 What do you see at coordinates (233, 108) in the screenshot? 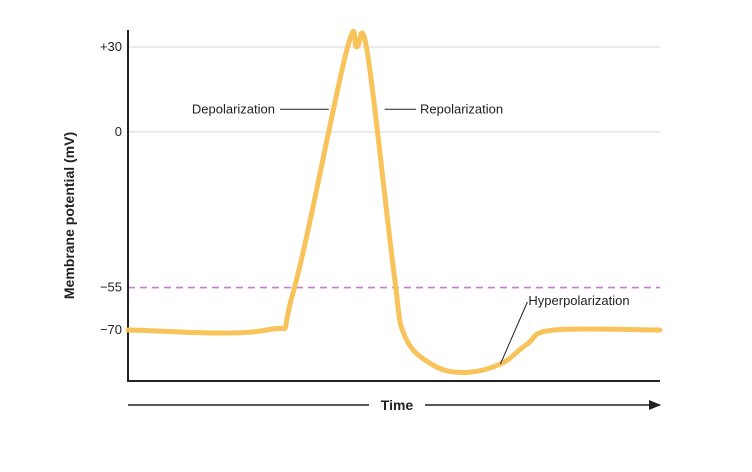
I see `annotation-depolarization: Depolarization` at bounding box center [233, 108].